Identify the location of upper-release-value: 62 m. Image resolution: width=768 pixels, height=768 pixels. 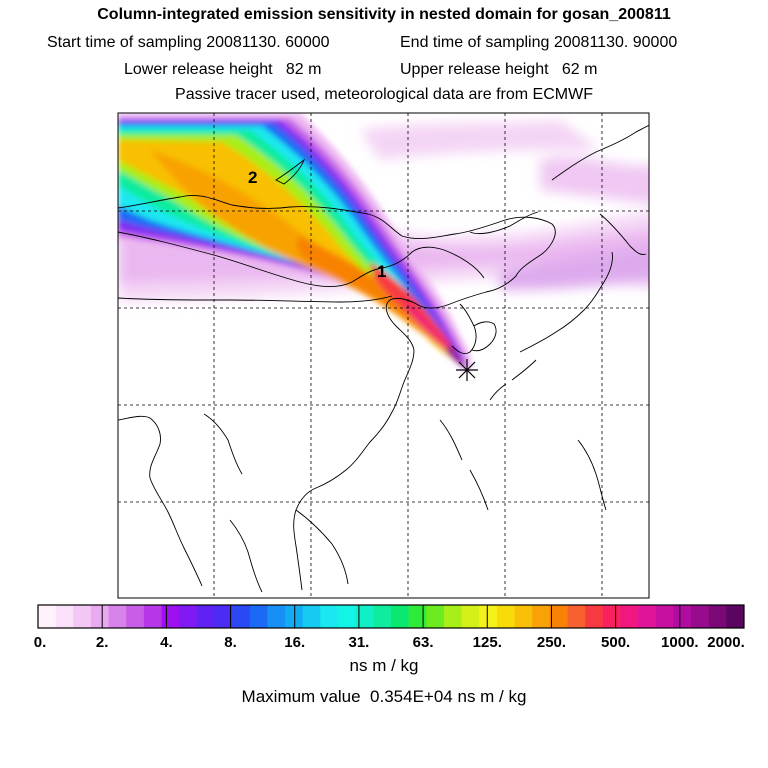
(579, 69).